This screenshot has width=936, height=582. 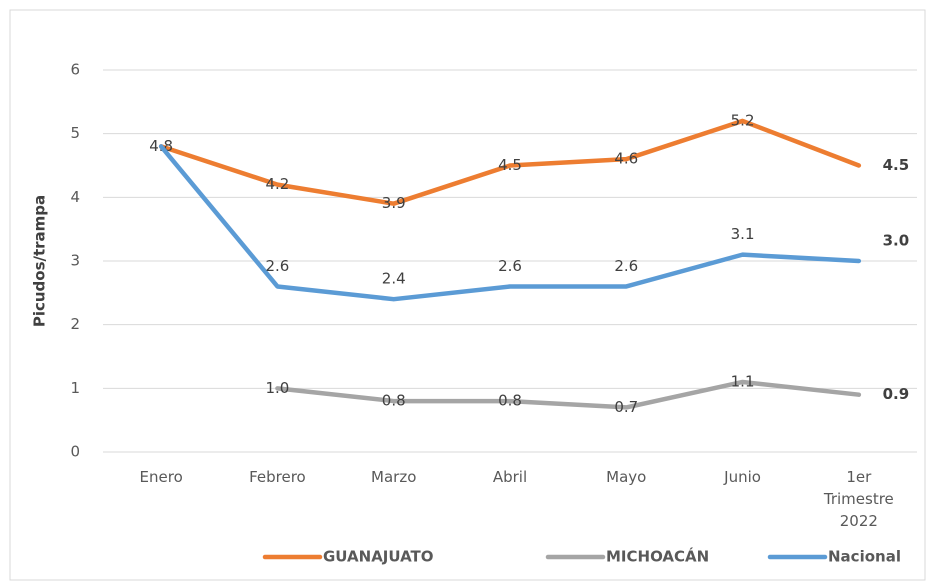 What do you see at coordinates (626, 477) in the screenshot?
I see `x-tick-label: Mayo` at bounding box center [626, 477].